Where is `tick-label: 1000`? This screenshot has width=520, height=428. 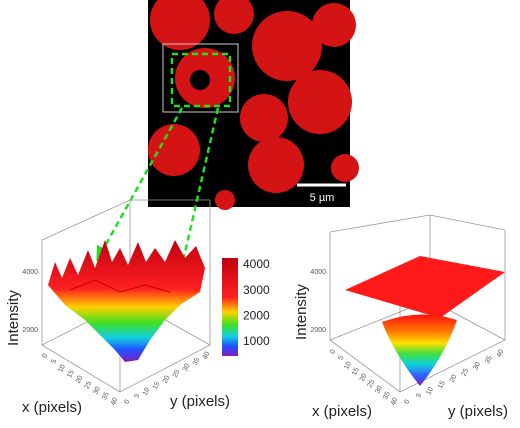
tick-label: 1000 is located at coordinates (256, 341).